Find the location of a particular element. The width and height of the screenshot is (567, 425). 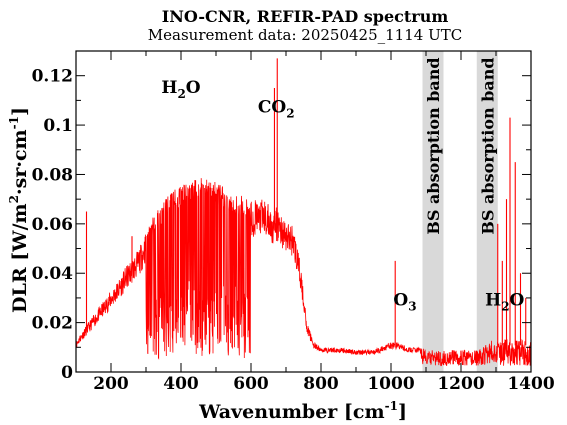

y-tick-label-5: 0.1 is located at coordinates (58, 126).